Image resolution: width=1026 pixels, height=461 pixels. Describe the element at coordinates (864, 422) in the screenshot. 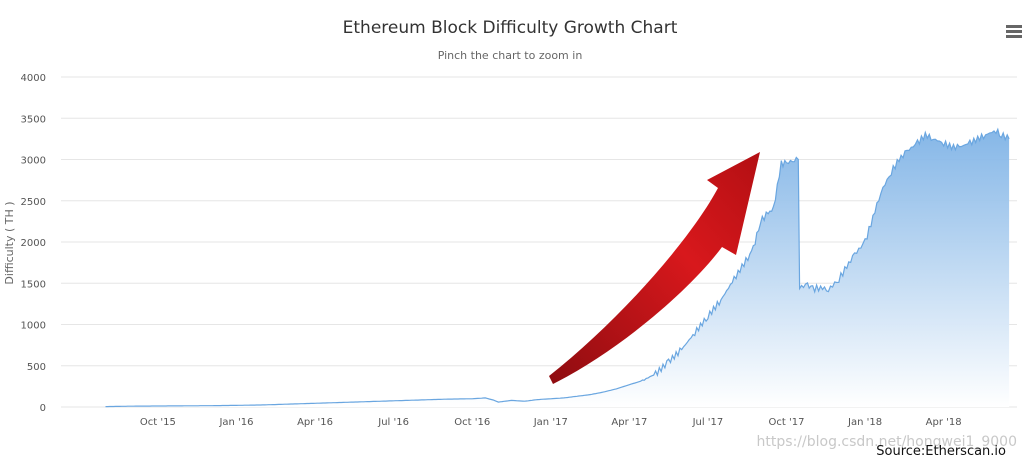

I see `x-tick-label: Jan '18` at that location.